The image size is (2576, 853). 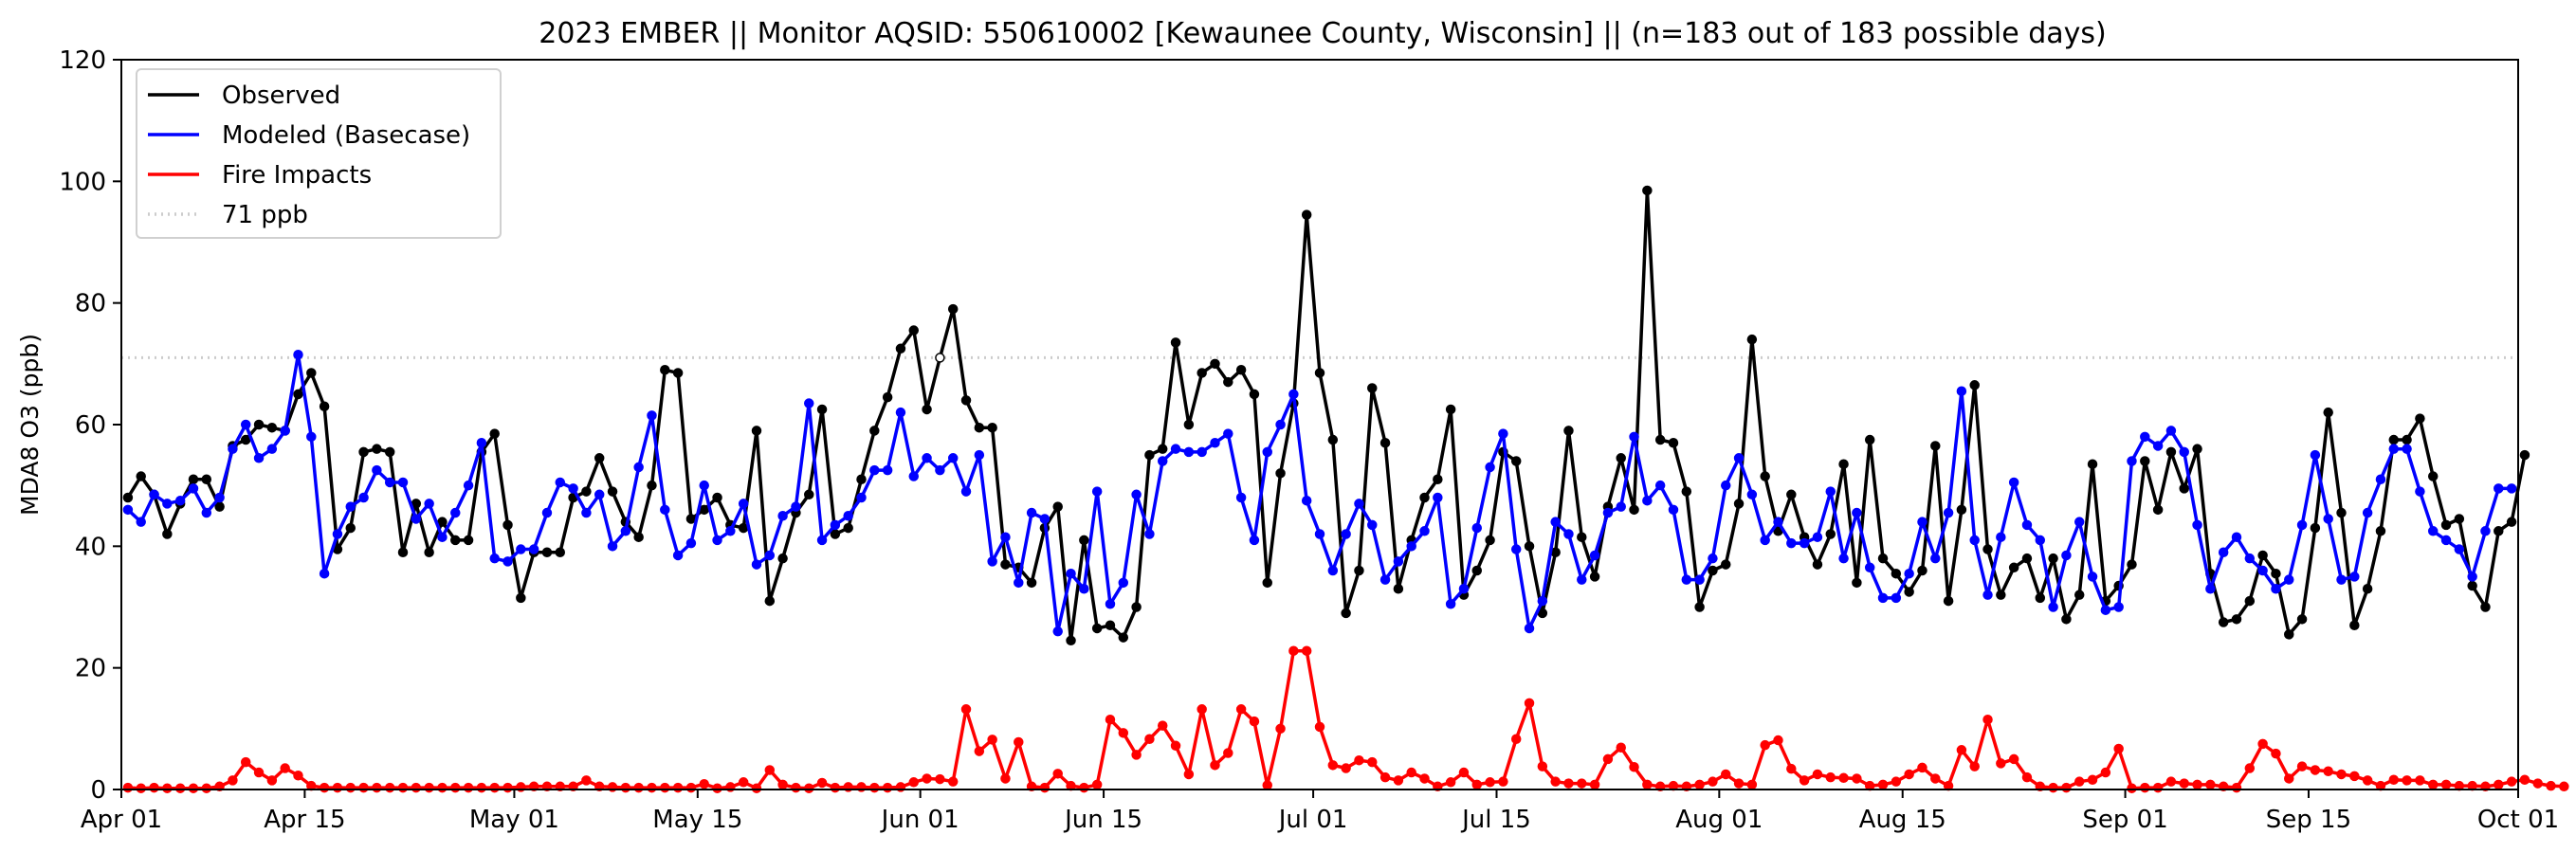 I want to click on y-tick-label: 80, so click(x=90, y=304).